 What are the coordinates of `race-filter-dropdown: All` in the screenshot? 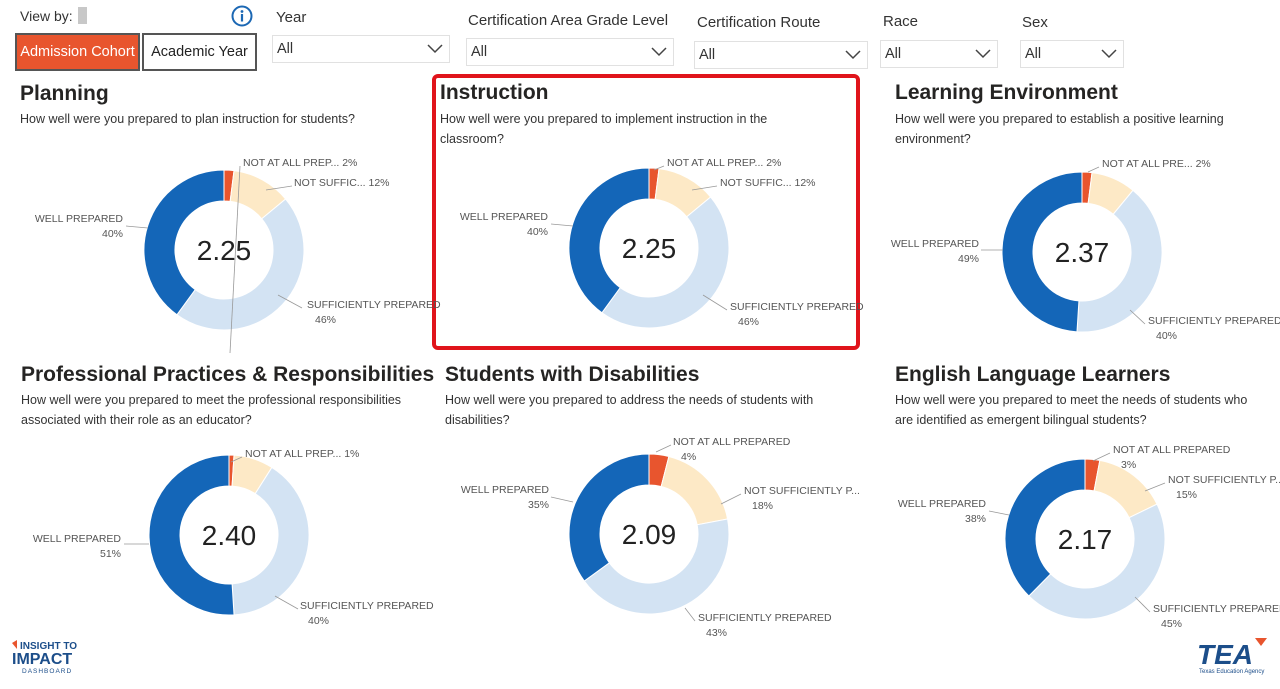 It's located at (939, 54).